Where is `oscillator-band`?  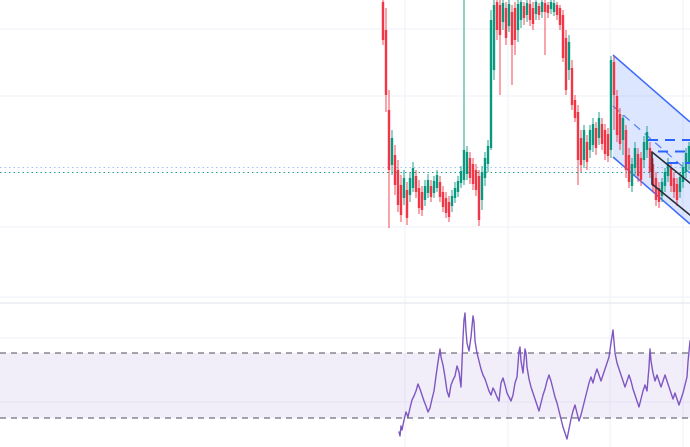
oscillator-band is located at coordinates (345, 385).